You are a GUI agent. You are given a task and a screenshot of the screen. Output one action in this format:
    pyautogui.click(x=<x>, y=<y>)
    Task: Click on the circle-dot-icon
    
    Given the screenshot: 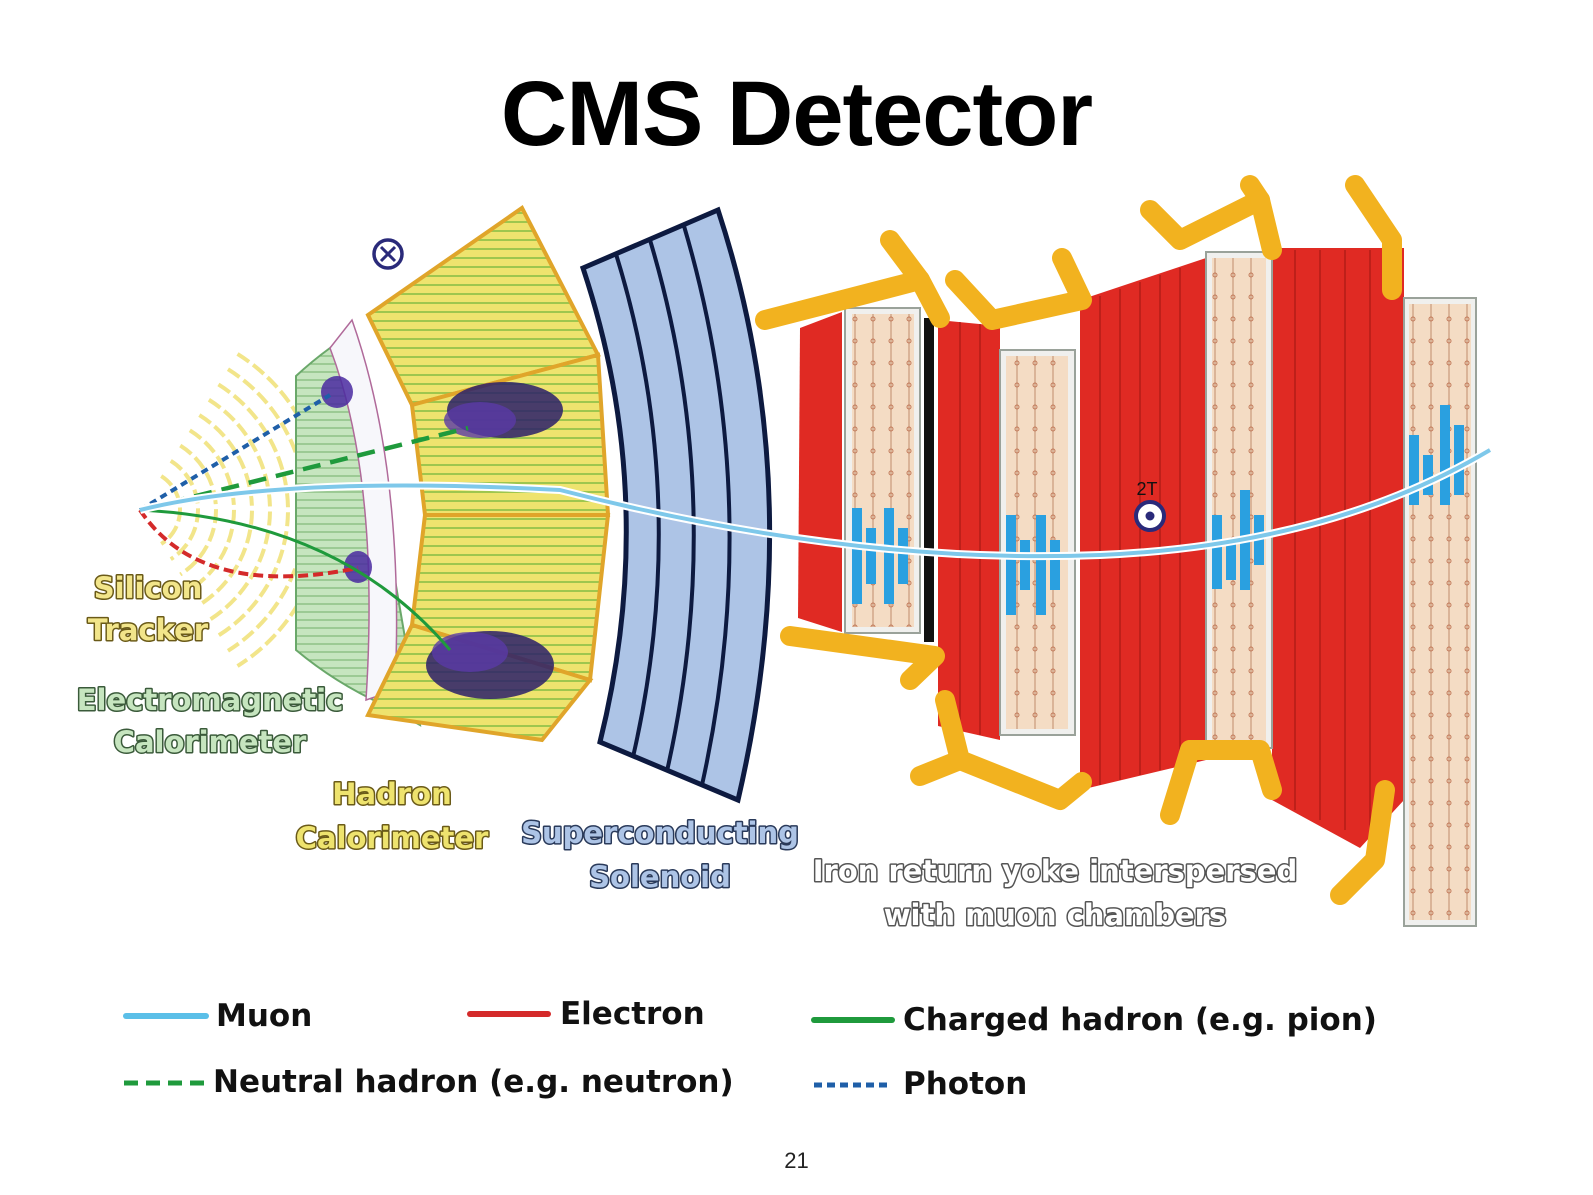 What is the action you would take?
    pyautogui.click(x=1150, y=516)
    